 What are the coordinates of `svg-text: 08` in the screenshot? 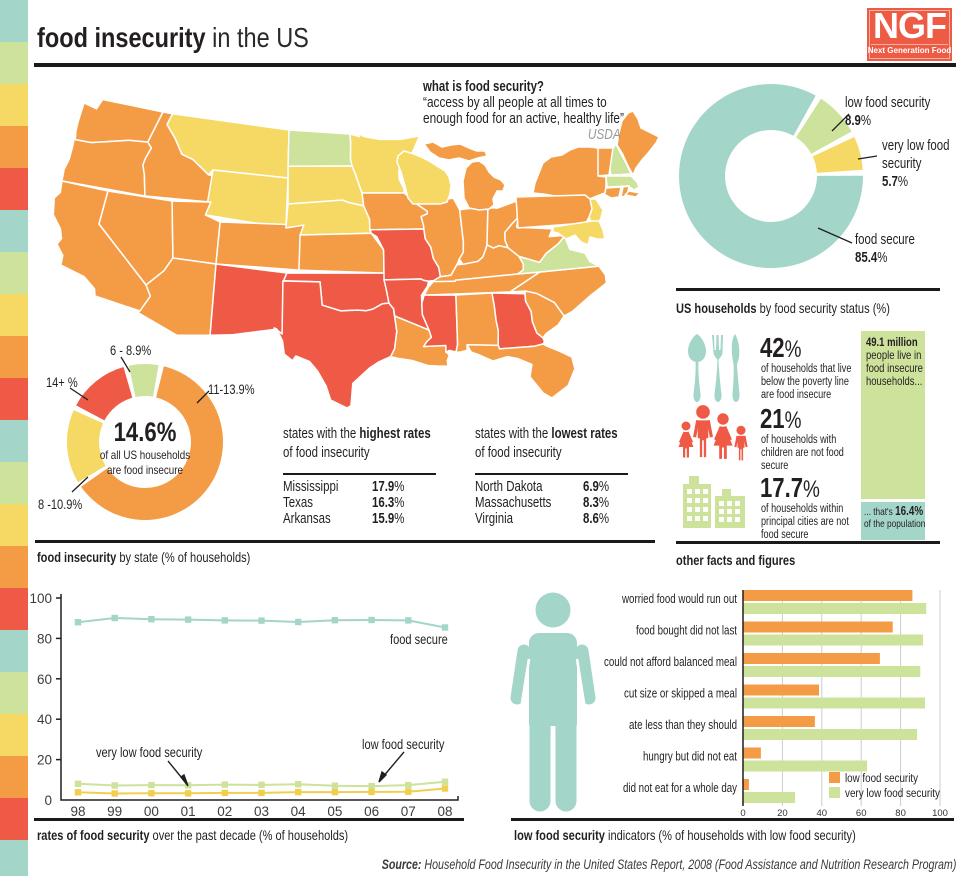 It's located at (444, 811).